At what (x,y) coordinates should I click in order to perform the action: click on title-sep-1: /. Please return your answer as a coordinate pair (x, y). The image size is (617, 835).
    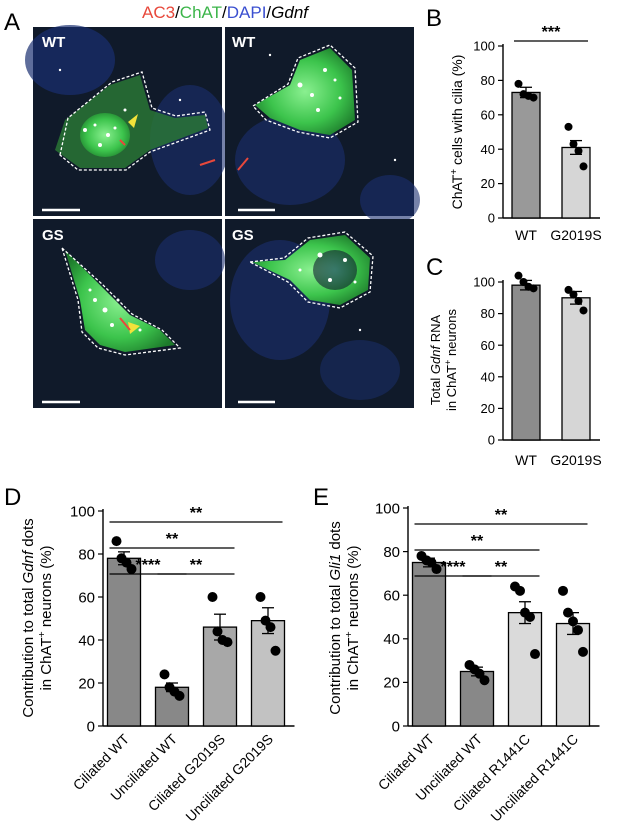
    Looking at the image, I should click on (177, 12).